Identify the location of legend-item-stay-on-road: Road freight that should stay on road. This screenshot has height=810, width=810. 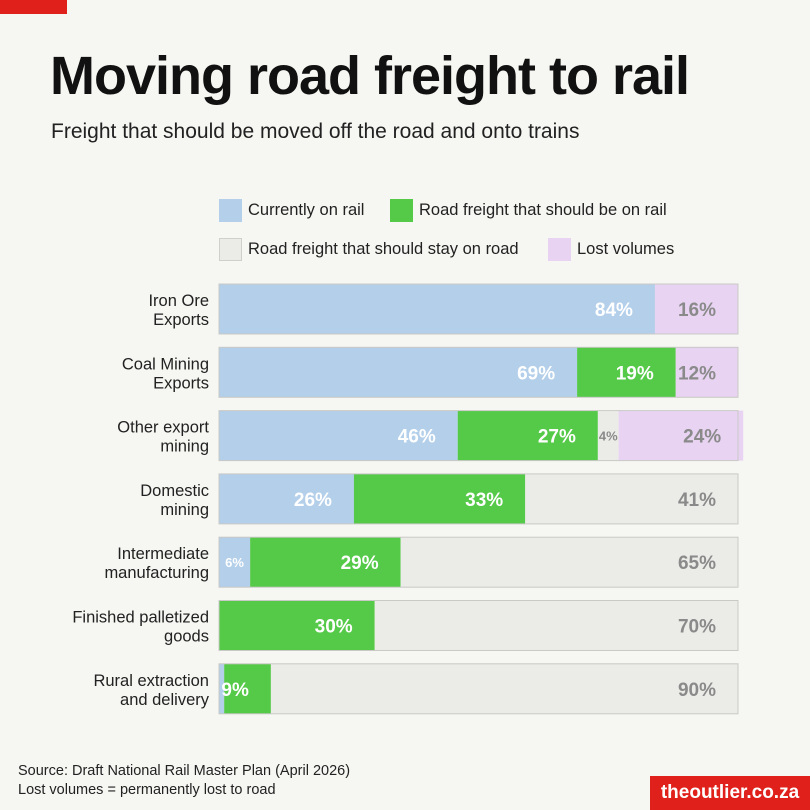
(369, 249).